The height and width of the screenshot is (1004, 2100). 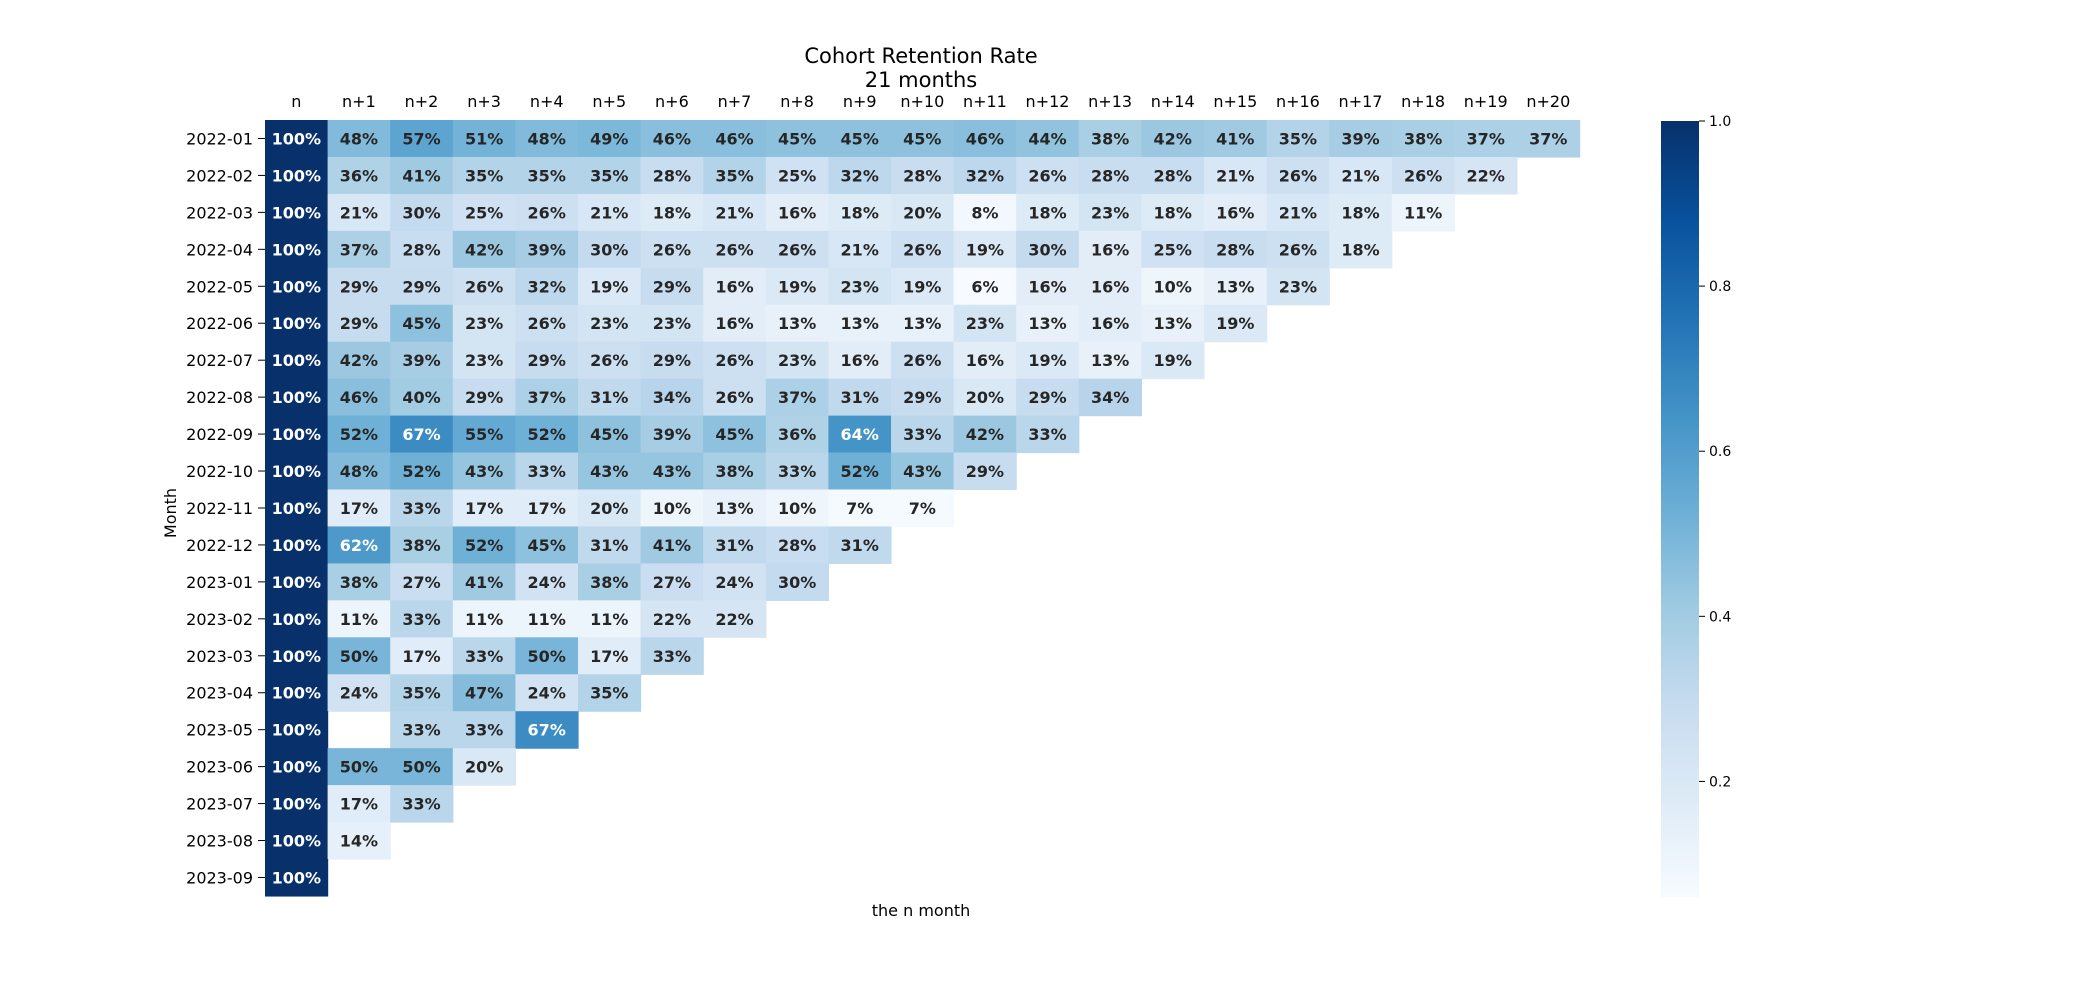 I want to click on cell-value-label: 20%, so click(x=985, y=397).